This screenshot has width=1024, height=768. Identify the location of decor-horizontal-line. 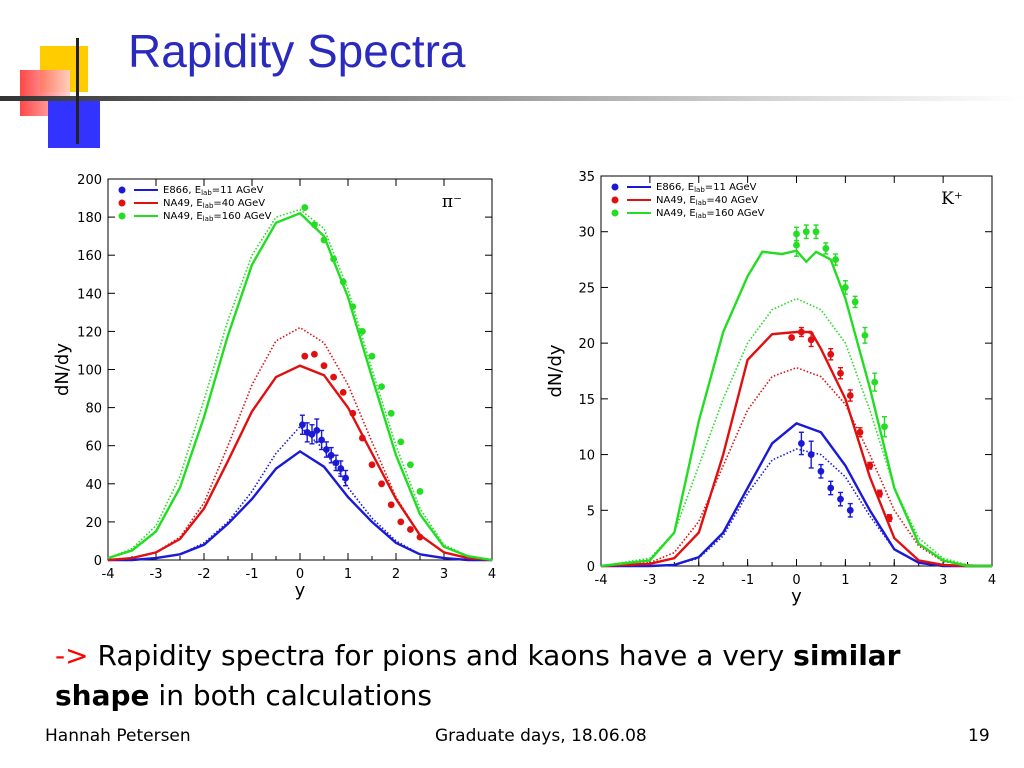
(512, 98).